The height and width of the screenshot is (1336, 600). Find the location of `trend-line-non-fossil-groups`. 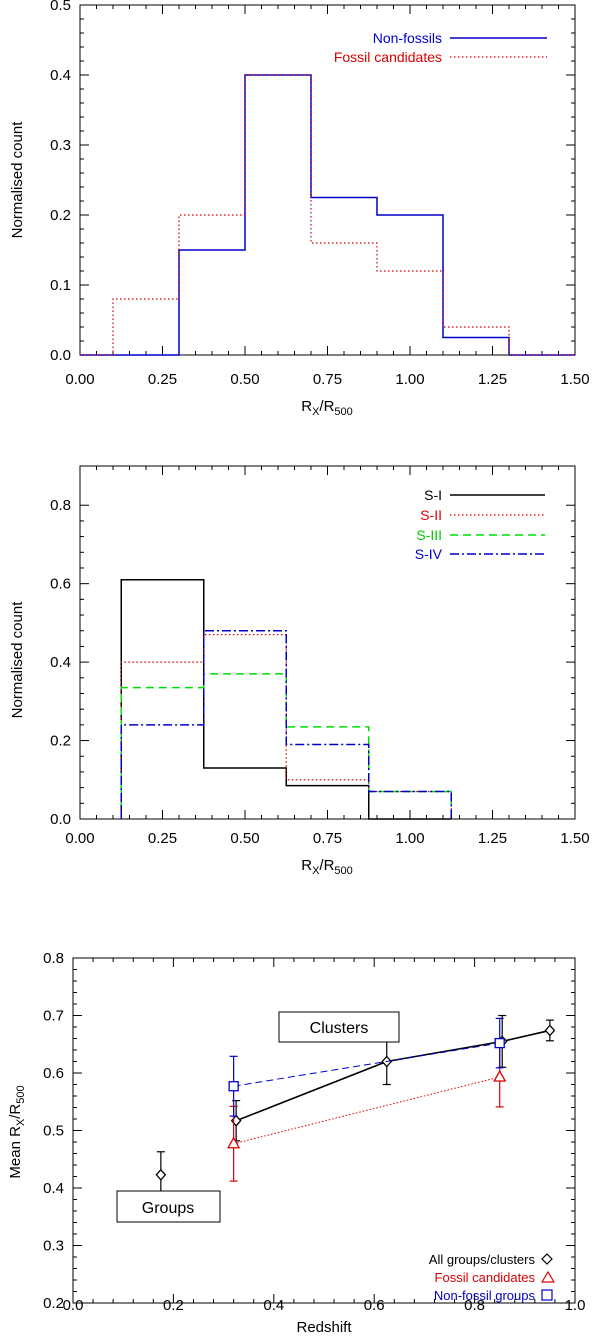

trend-line-non-fossil-groups is located at coordinates (366, 1064).